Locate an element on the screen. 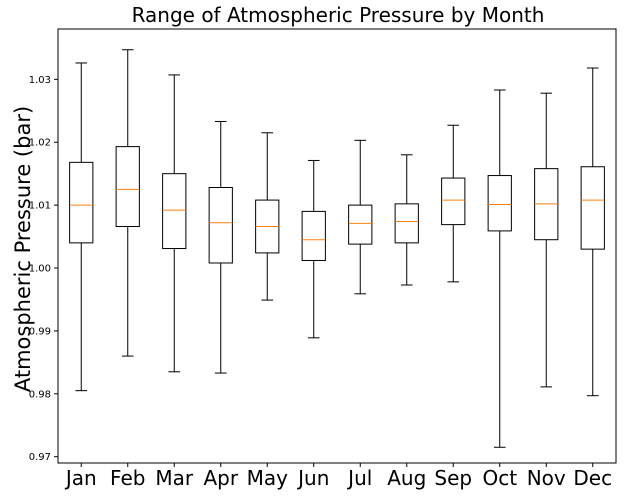 The image size is (624, 496). x-tick-label: Apr is located at coordinates (220, 478).